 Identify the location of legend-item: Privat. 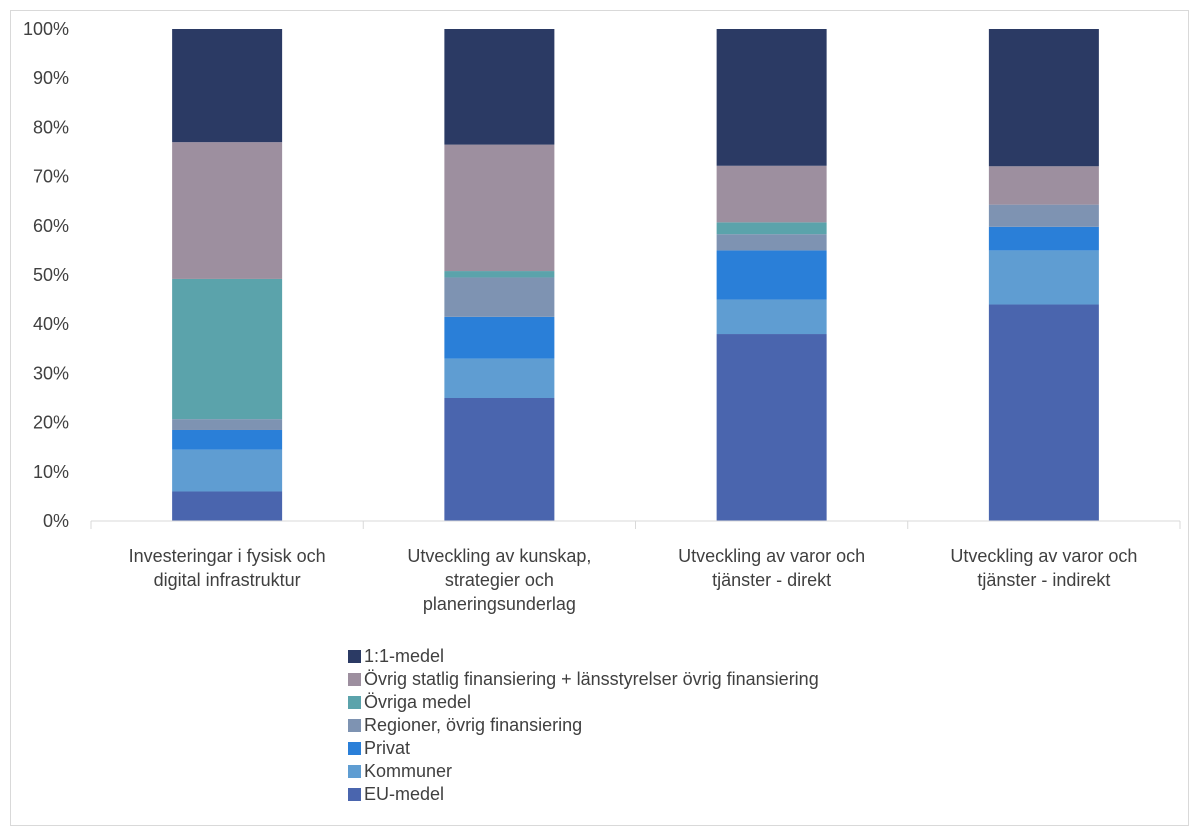
(583, 748).